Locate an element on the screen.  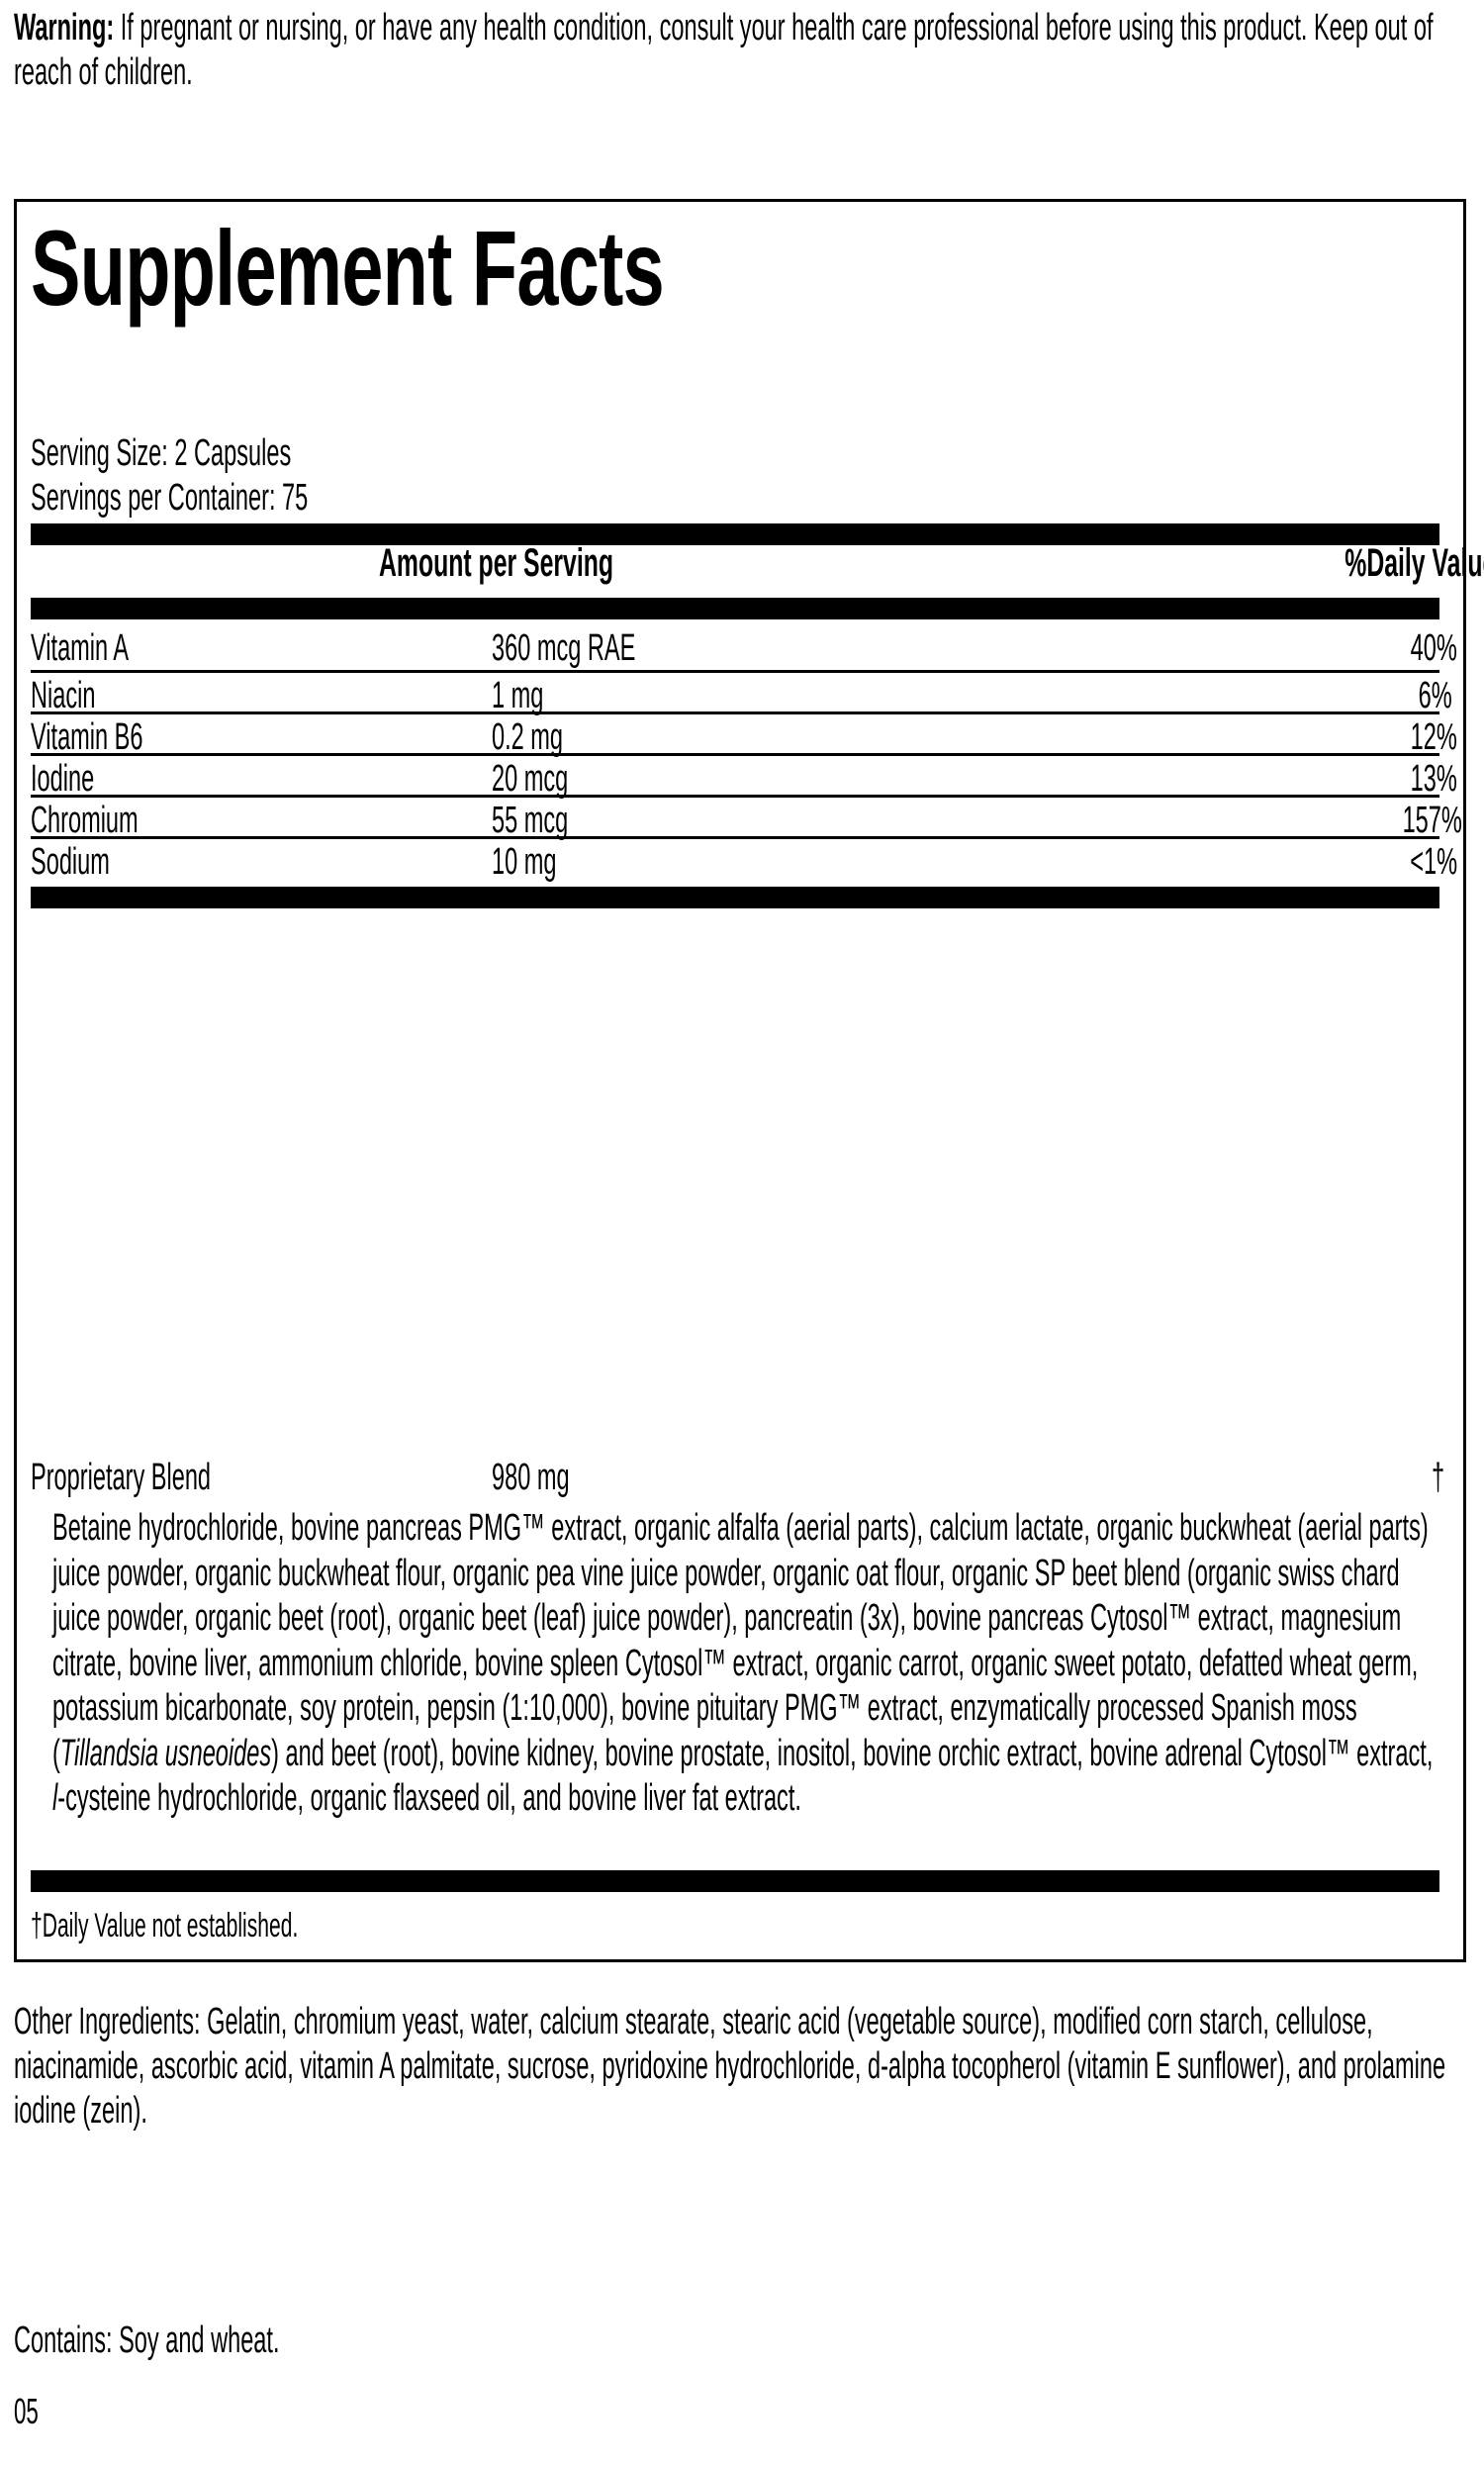
nutrient-daily-value: 12% is located at coordinates (1433, 737).